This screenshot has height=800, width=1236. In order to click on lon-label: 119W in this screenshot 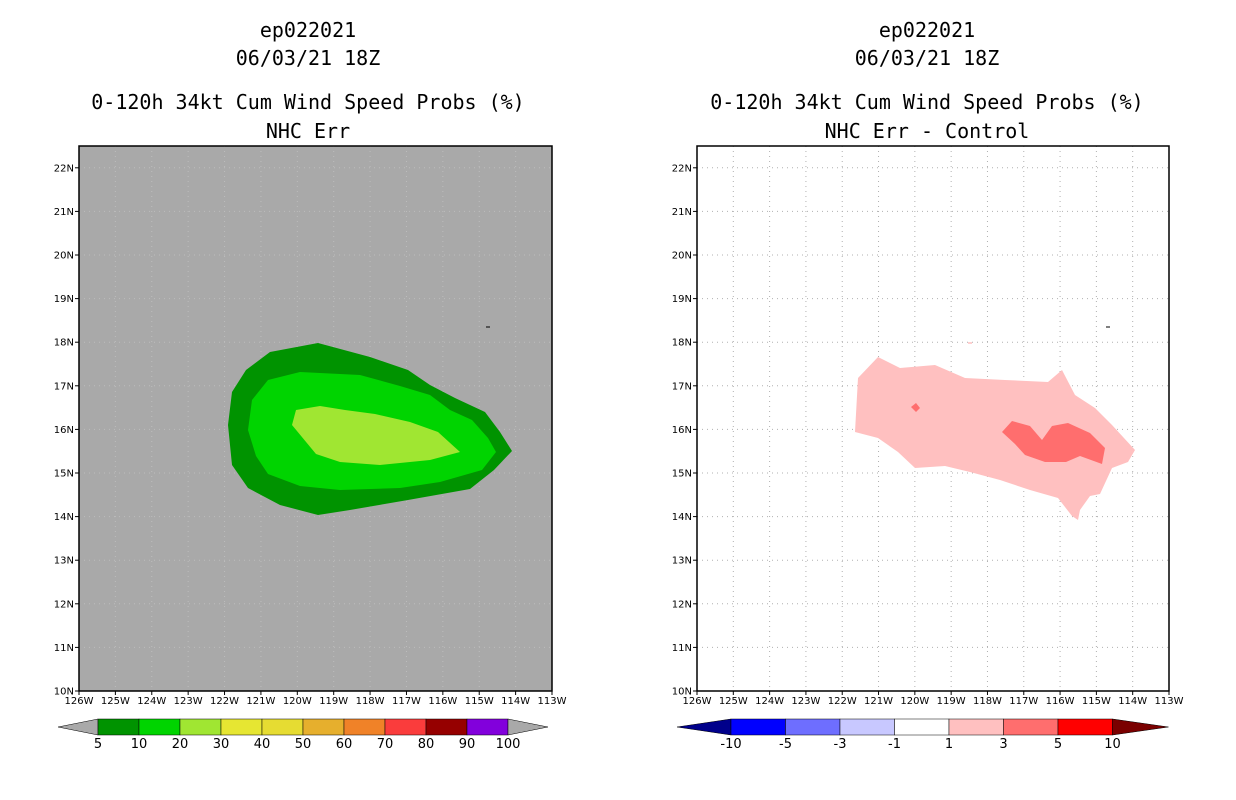, I will do `click(951, 701)`.